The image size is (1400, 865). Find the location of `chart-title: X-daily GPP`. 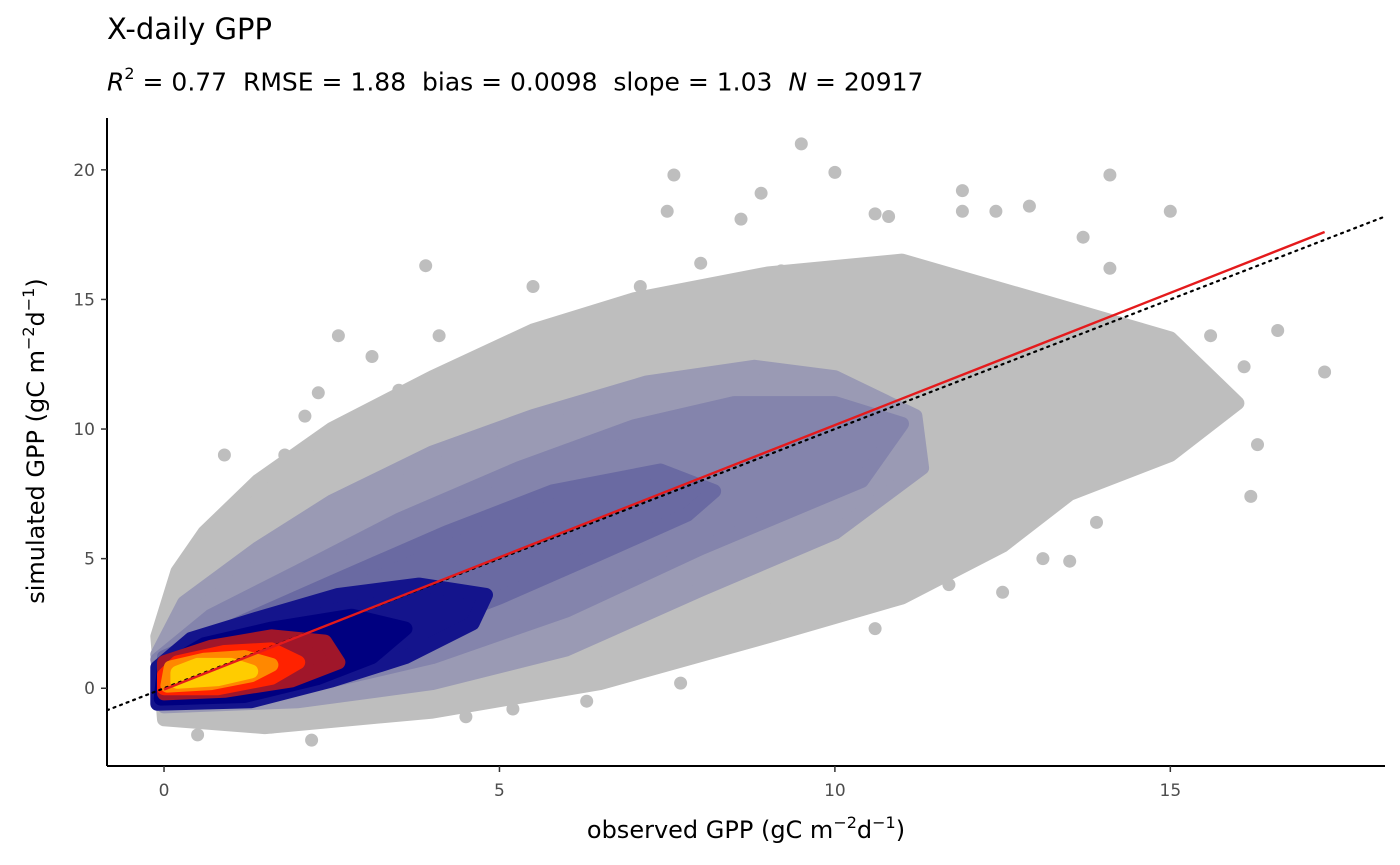

chart-title: X-daily GPP is located at coordinates (190, 29).